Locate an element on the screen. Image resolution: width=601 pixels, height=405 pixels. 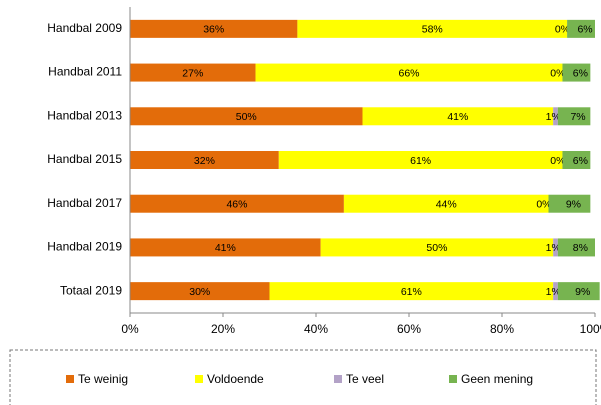
y-tick-label: Handbal 2015 is located at coordinates (84, 159).